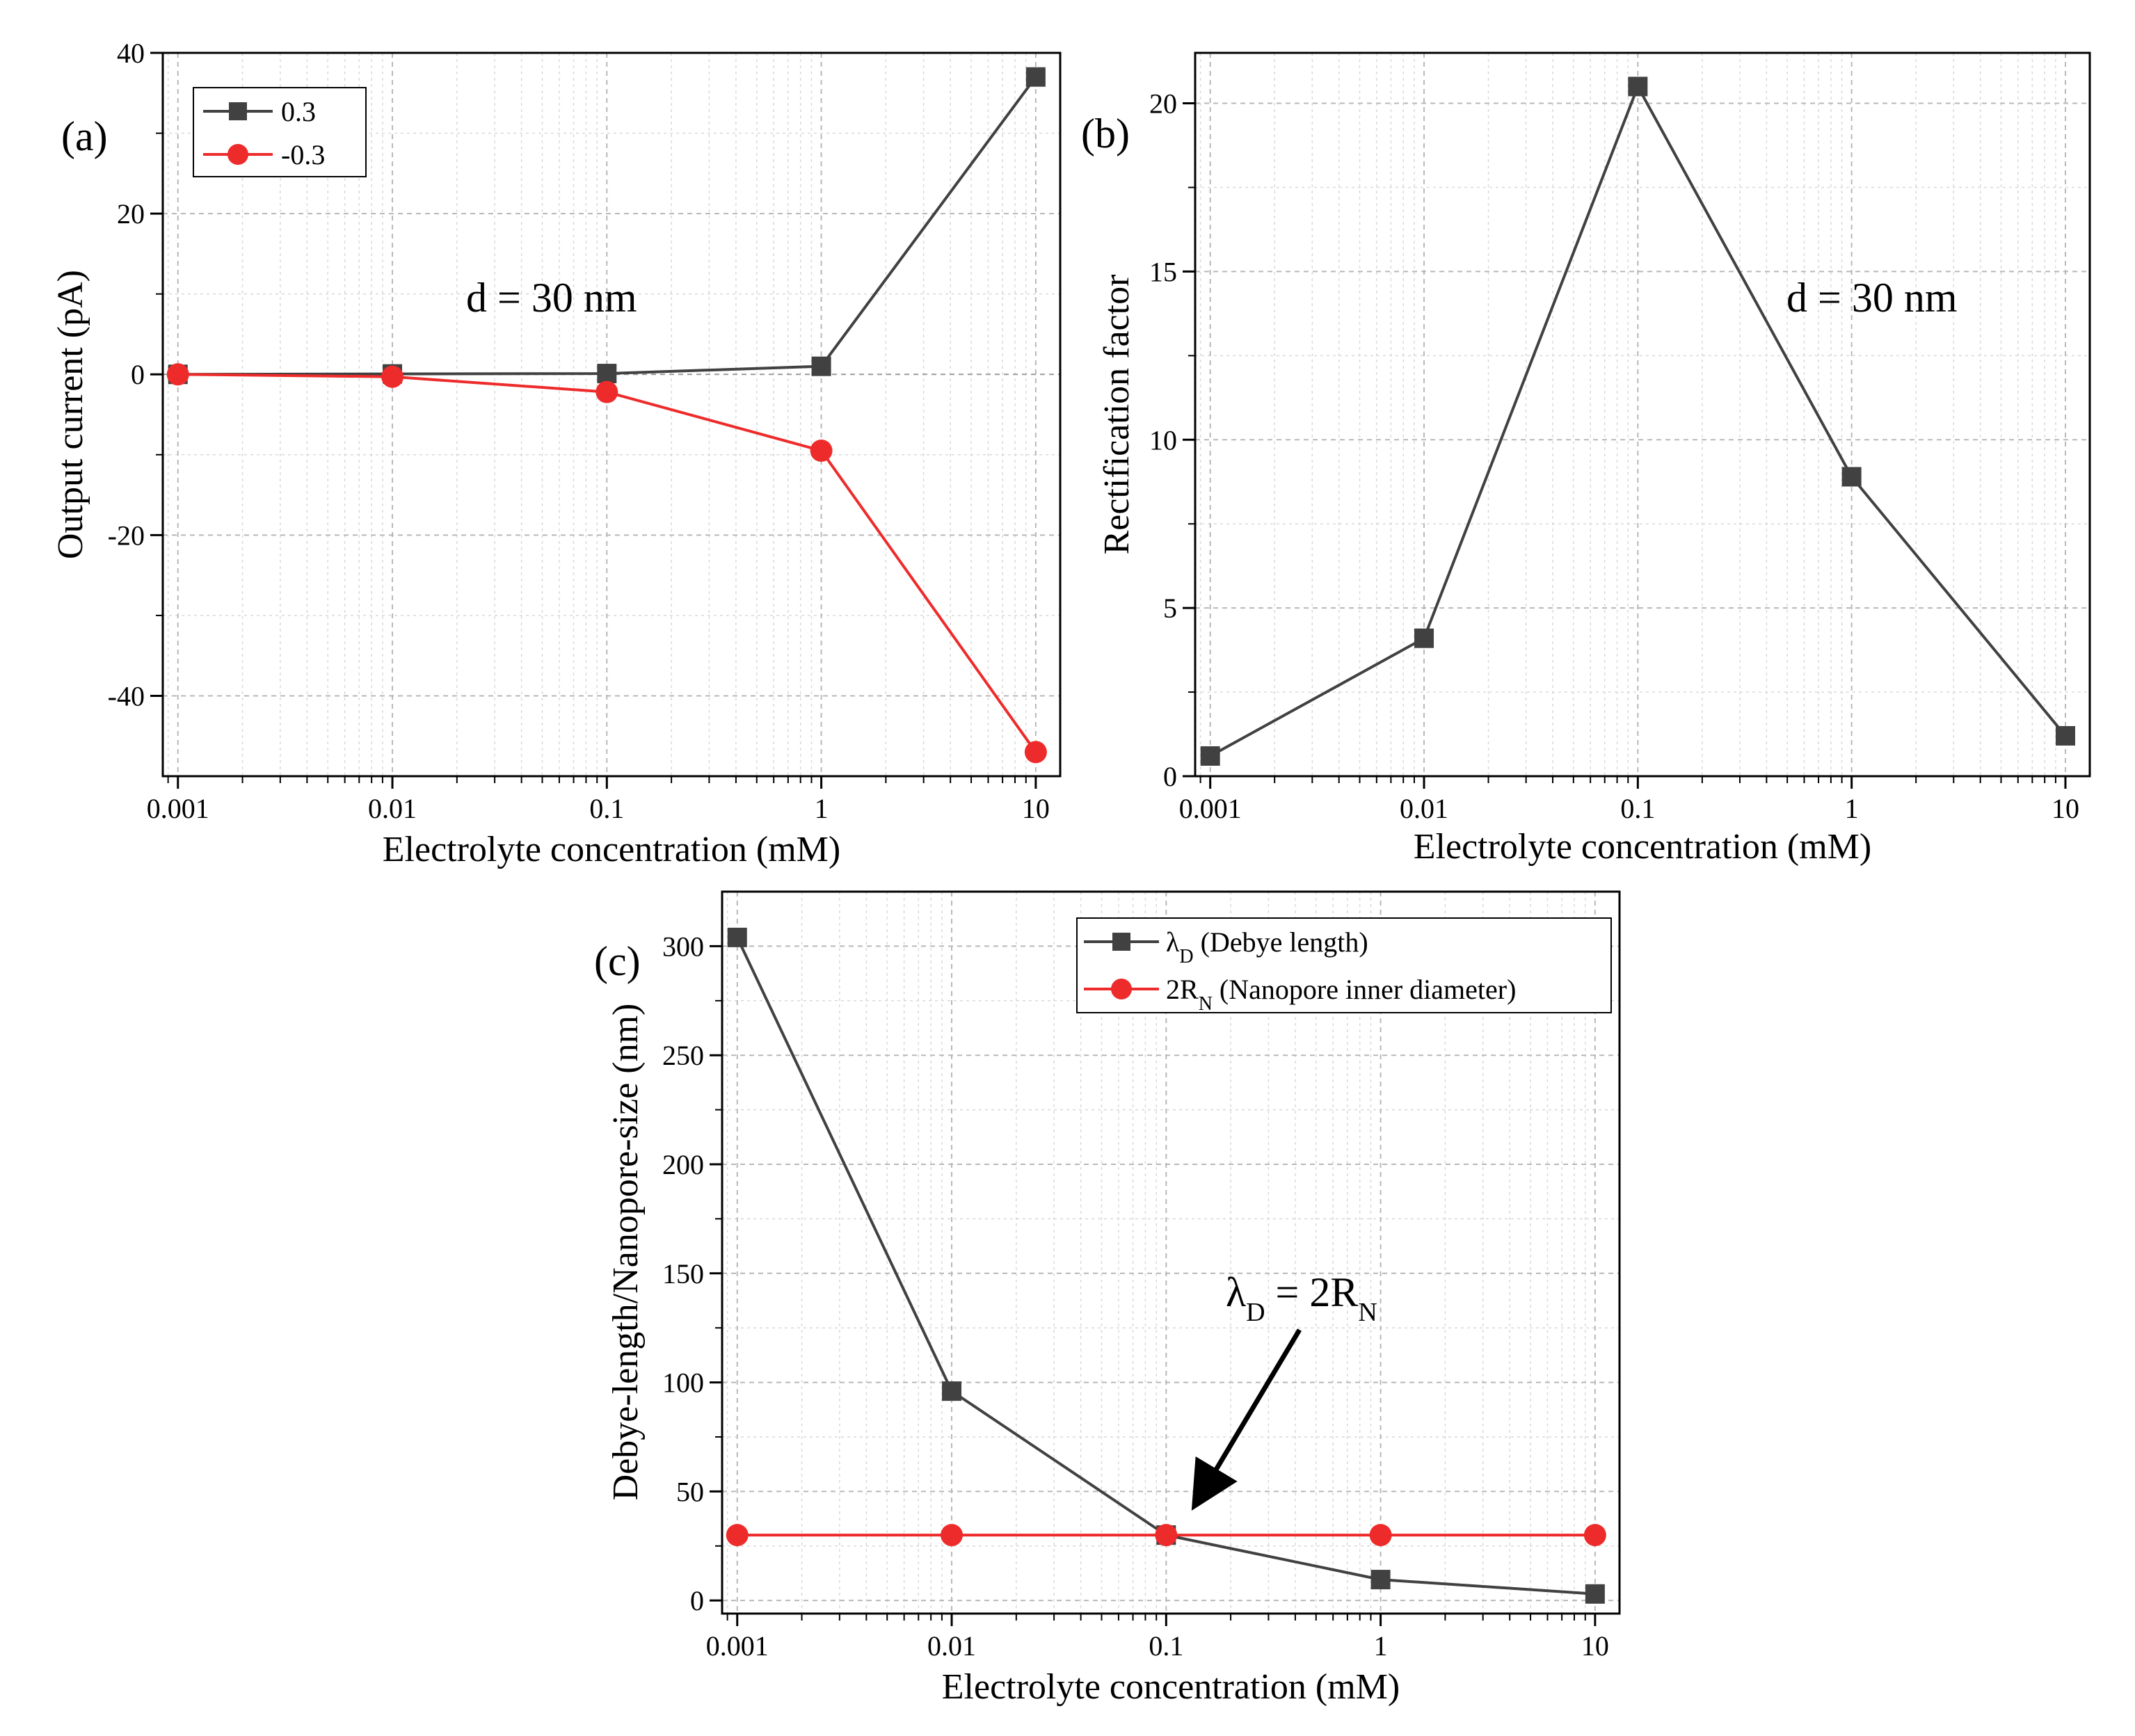  Describe the element at coordinates (1872, 298) in the screenshot. I see `panel-b-annotation: d = 30 nm` at that location.